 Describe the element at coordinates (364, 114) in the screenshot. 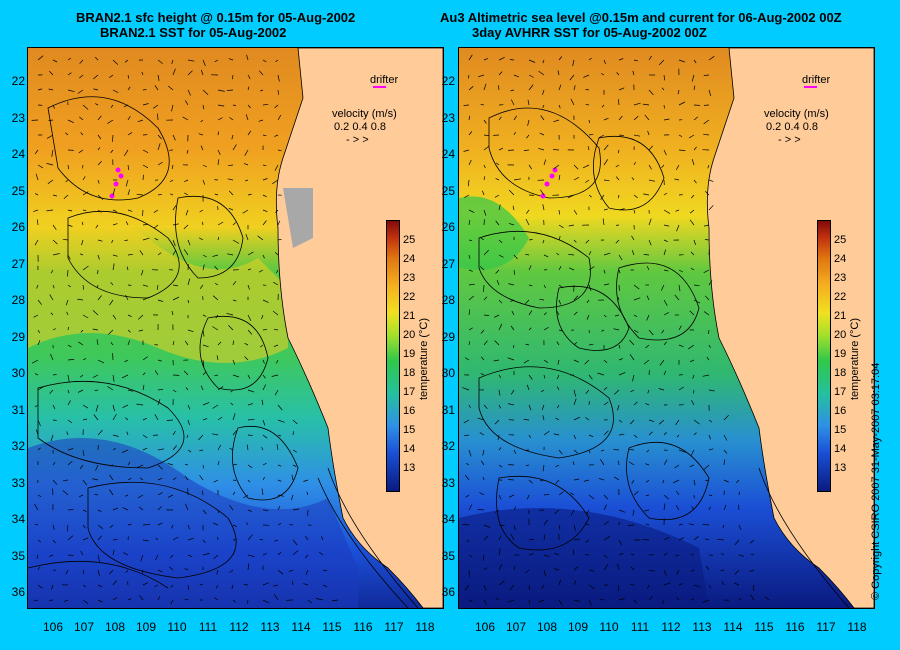

I see `left-velocity-title: velocity (m/s)` at that location.